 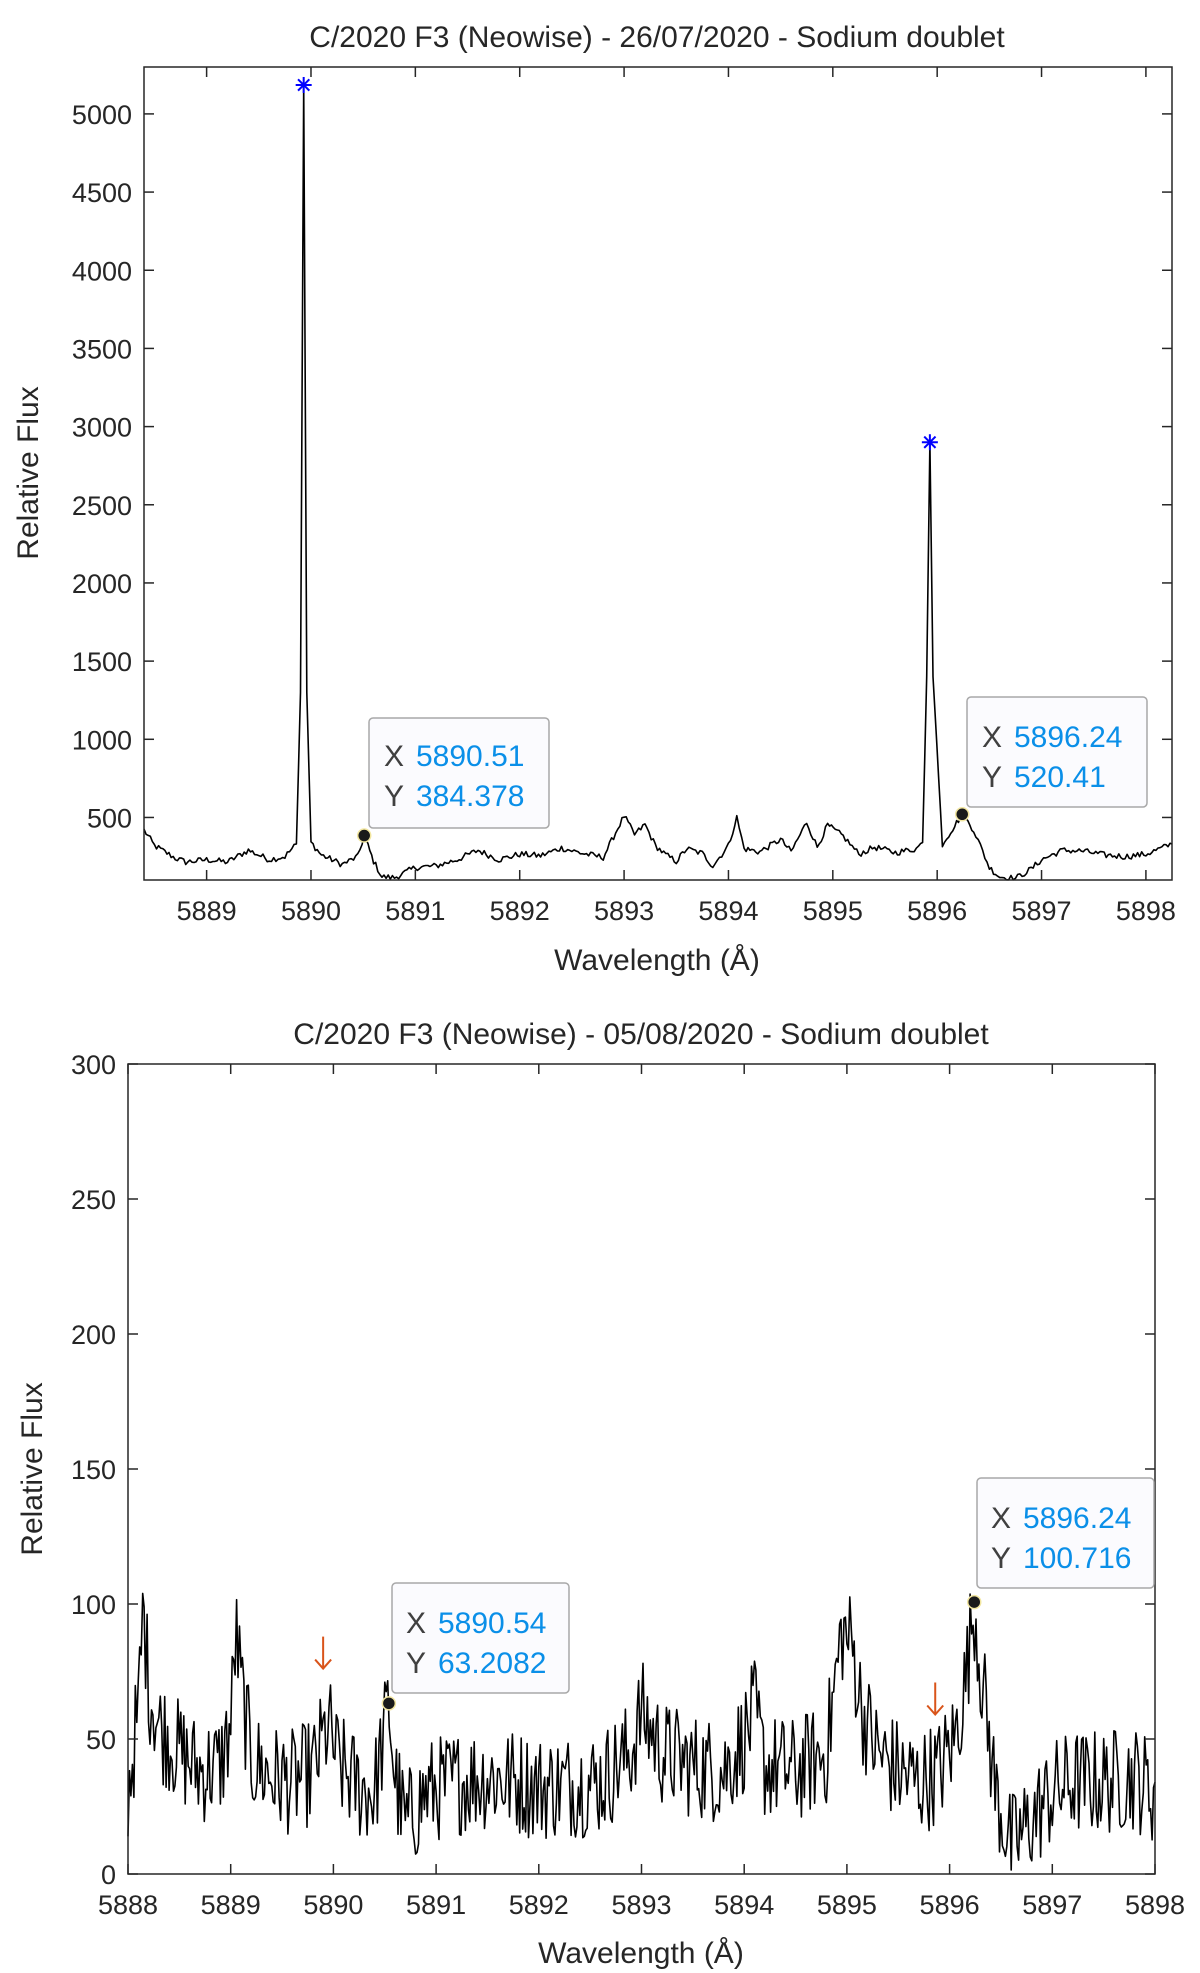 What do you see at coordinates (492, 1623) in the screenshot?
I see `datatip-x-value: 5890.54` at bounding box center [492, 1623].